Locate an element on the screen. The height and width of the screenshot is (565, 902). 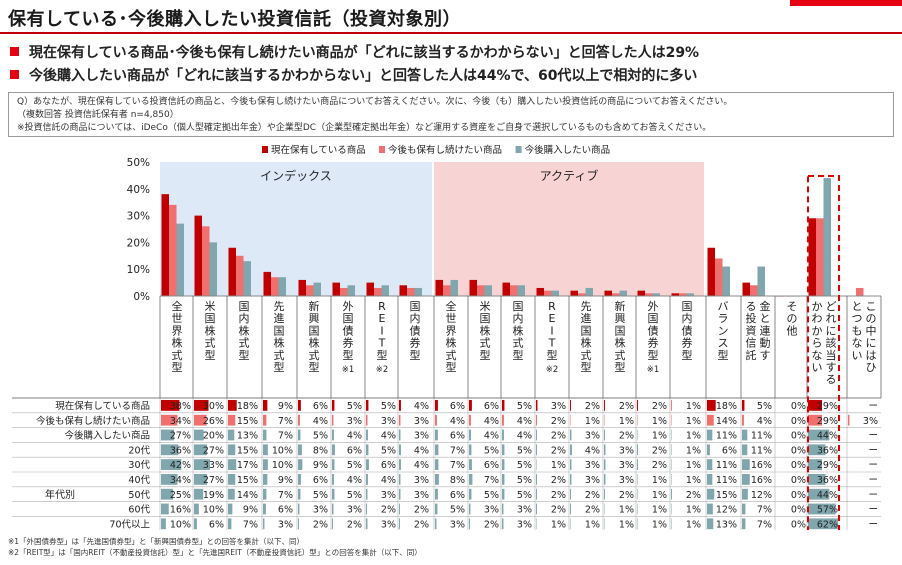
table-row-label: 60代 is located at coordinates (139, 510).